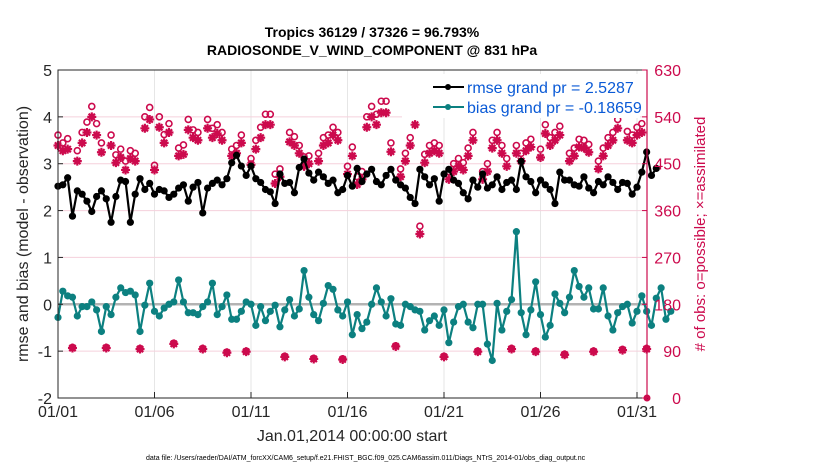 The height and width of the screenshot is (470, 830). What do you see at coordinates (667, 71) in the screenshot?
I see `y-right-tick-label: 630` at bounding box center [667, 71].